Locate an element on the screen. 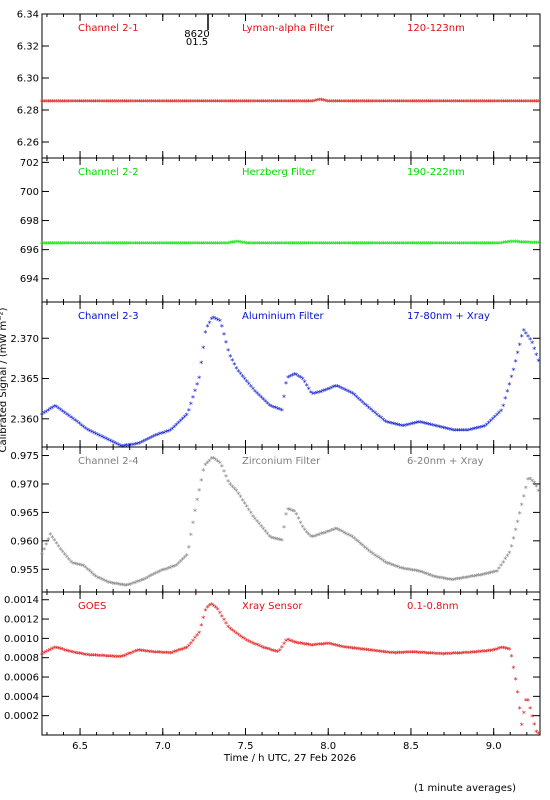 This screenshot has height=800, width=550. x-tick-label: 7.5 is located at coordinates (246, 746).